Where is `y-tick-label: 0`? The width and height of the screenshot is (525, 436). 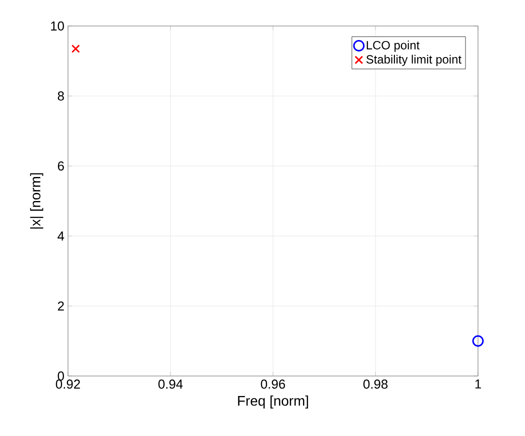
y-tick-label: 0 is located at coordinates (61, 376).